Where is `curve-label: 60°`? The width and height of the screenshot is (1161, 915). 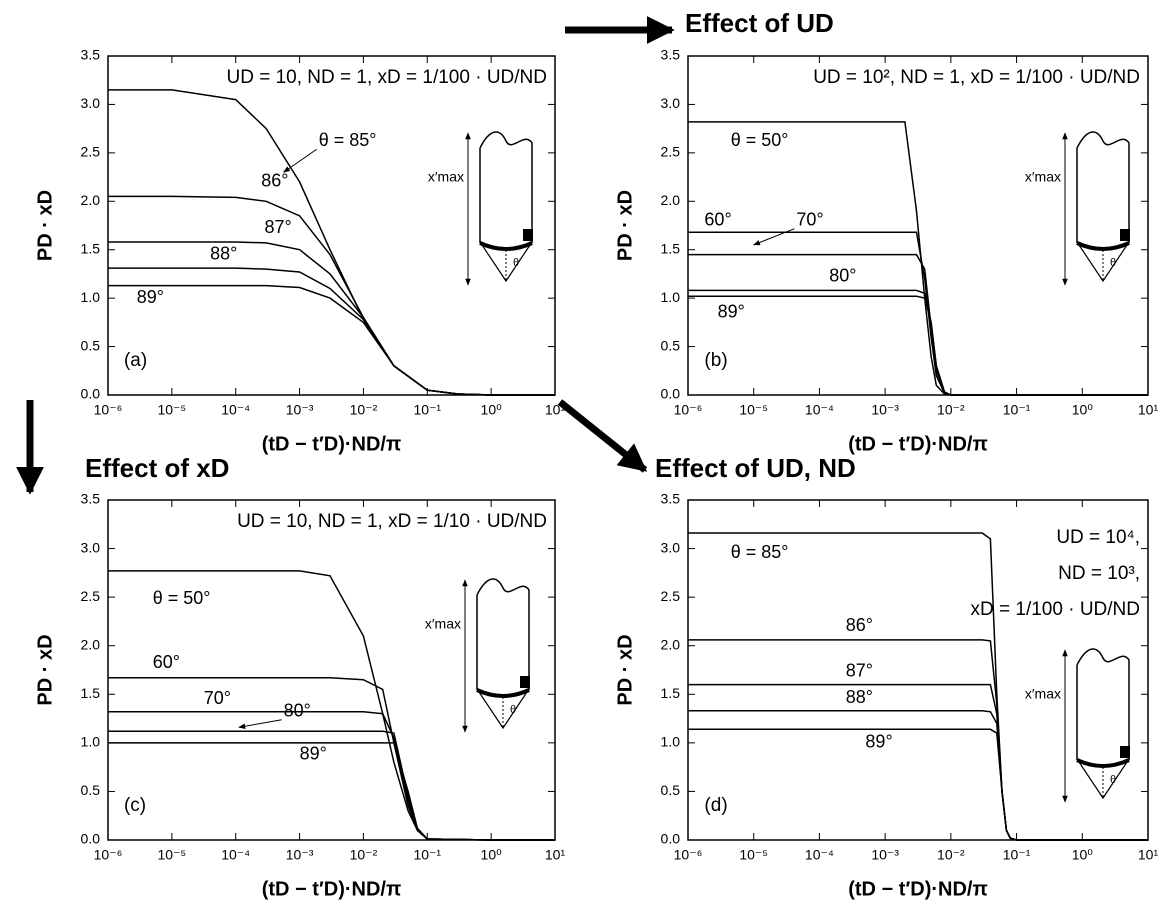
curve-label: 60° is located at coordinates (166, 662).